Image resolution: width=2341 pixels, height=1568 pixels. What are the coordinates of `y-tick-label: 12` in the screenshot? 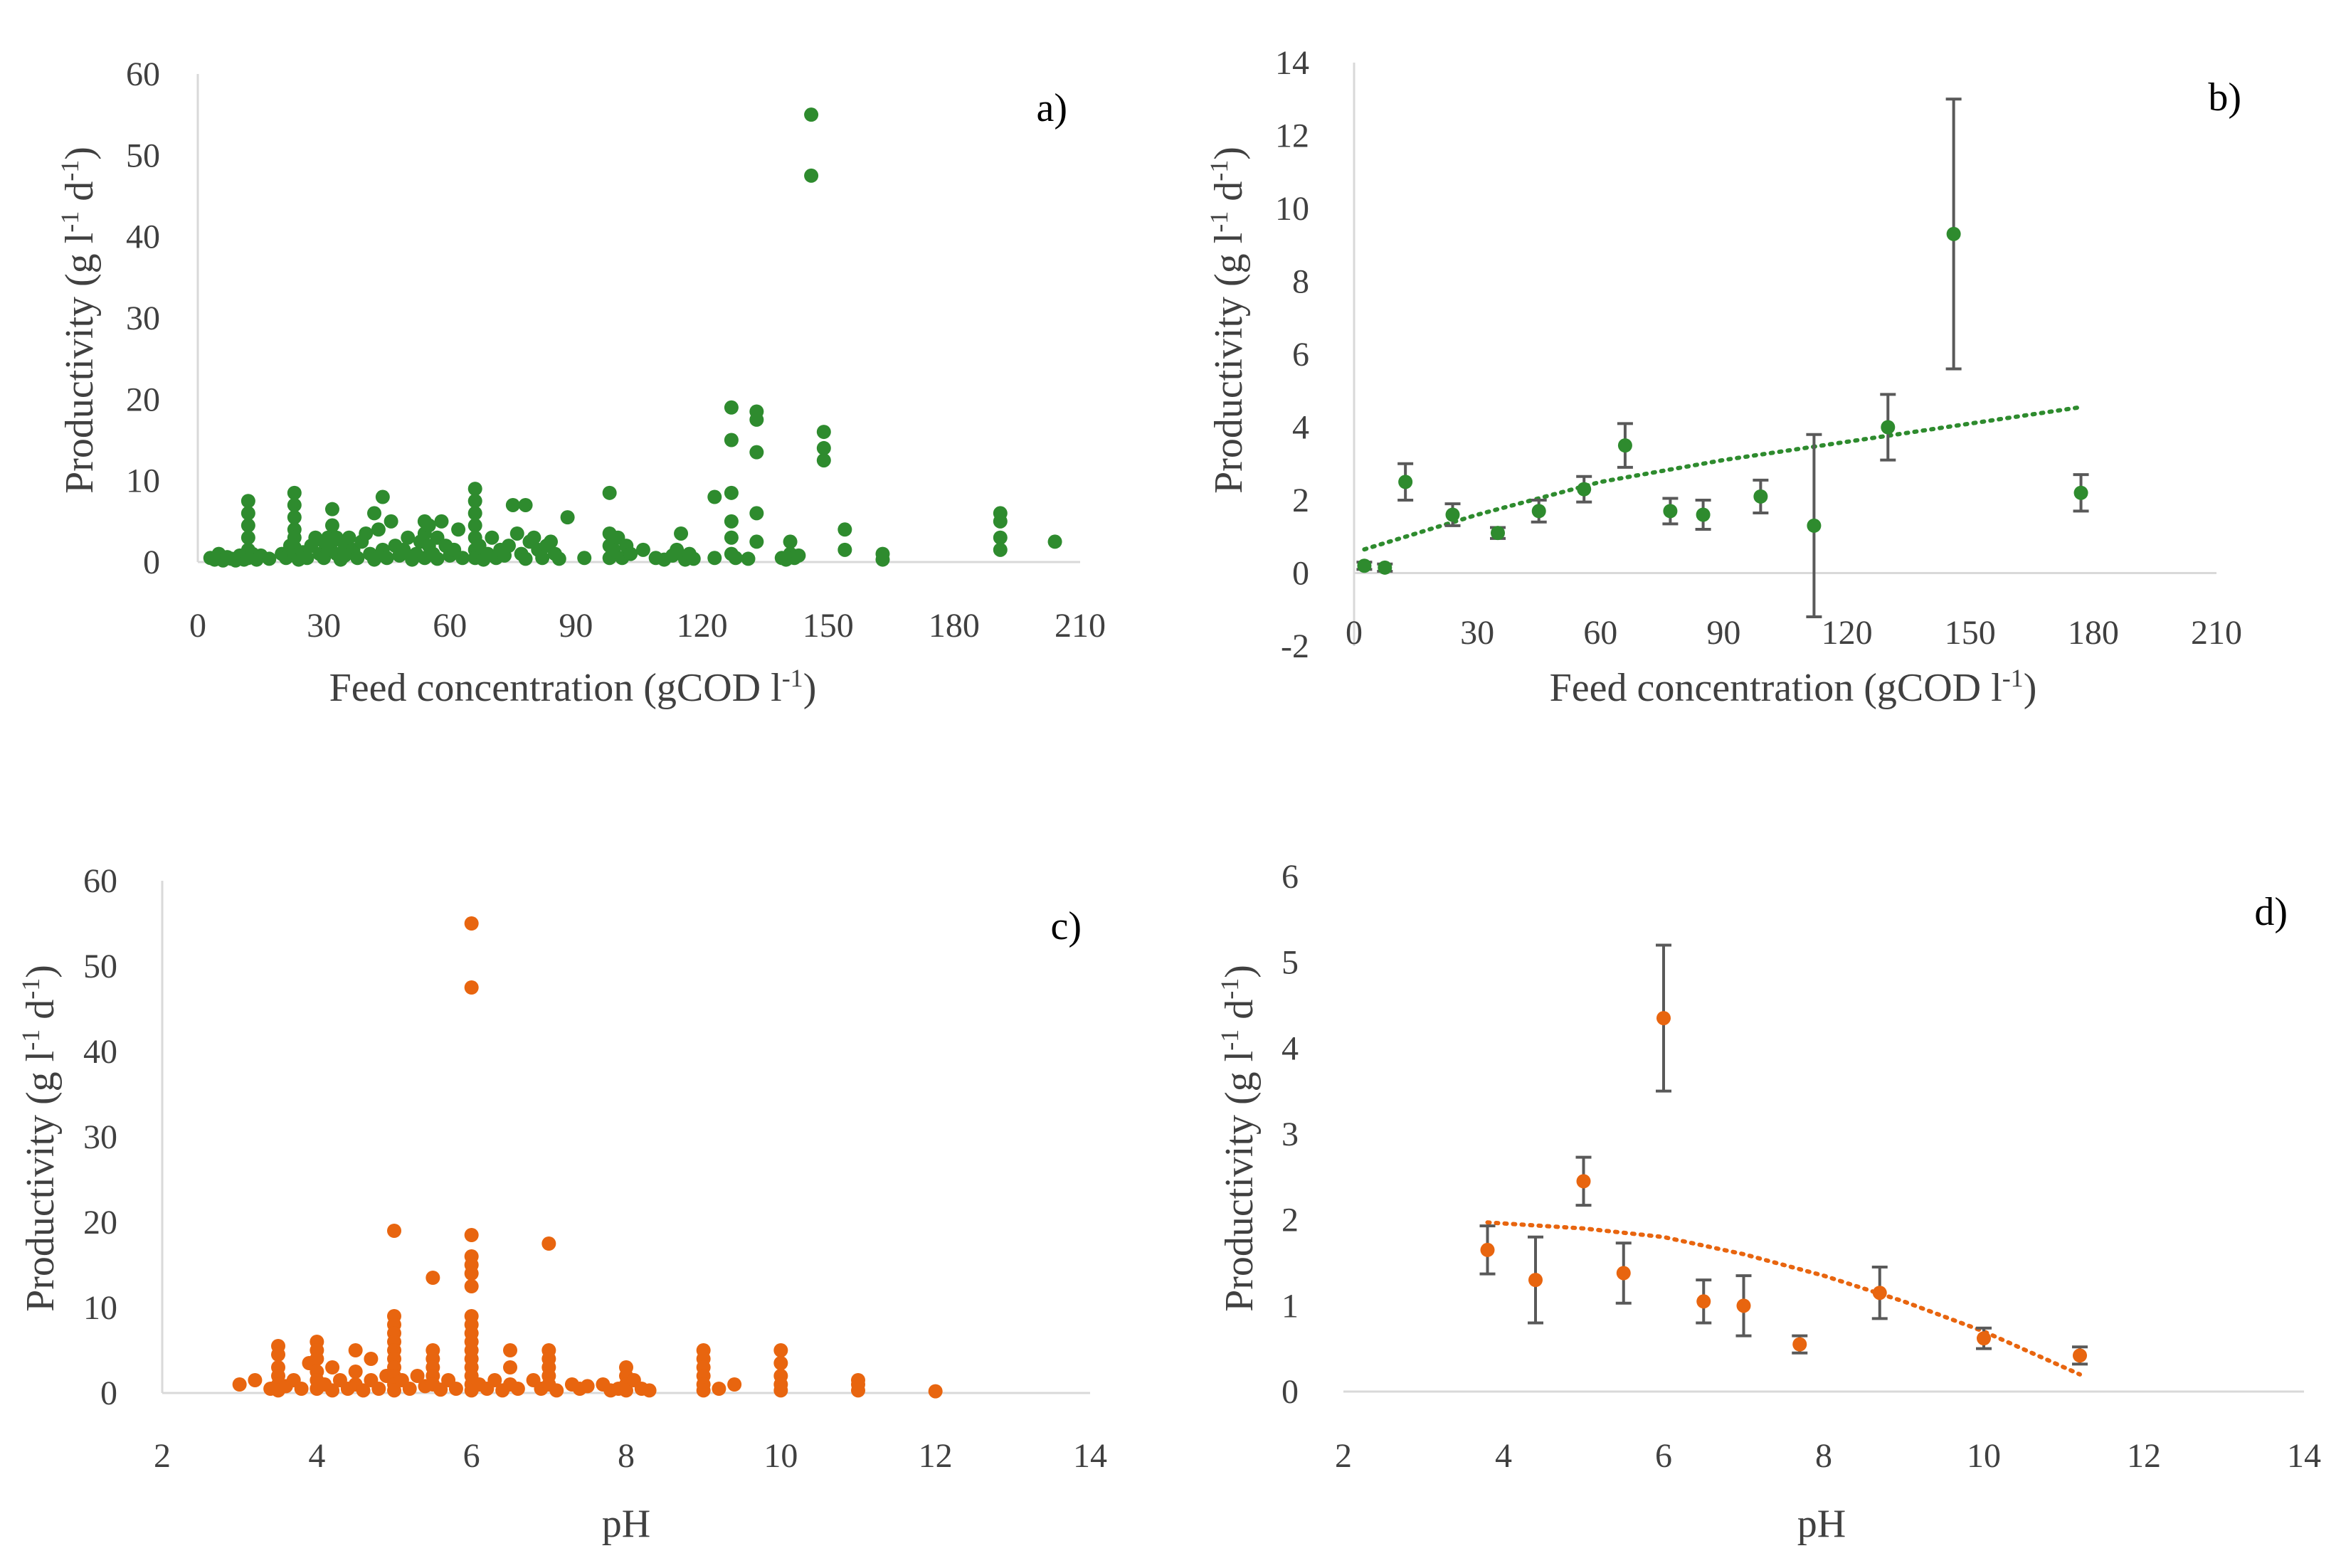 It's located at (1292, 136).